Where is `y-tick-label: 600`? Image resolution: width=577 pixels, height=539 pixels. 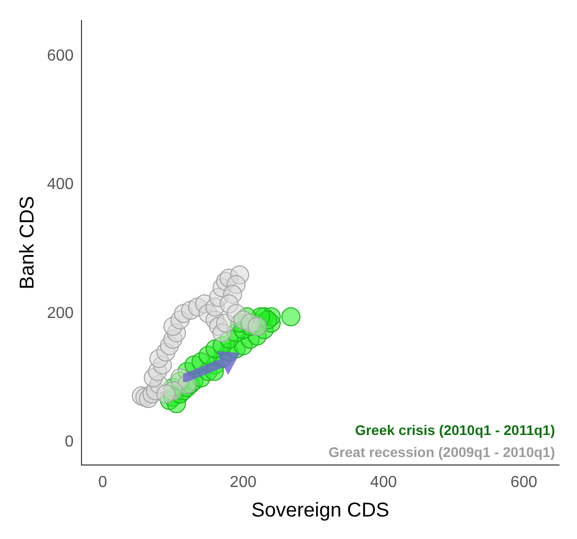 y-tick-label: 600 is located at coordinates (60, 55).